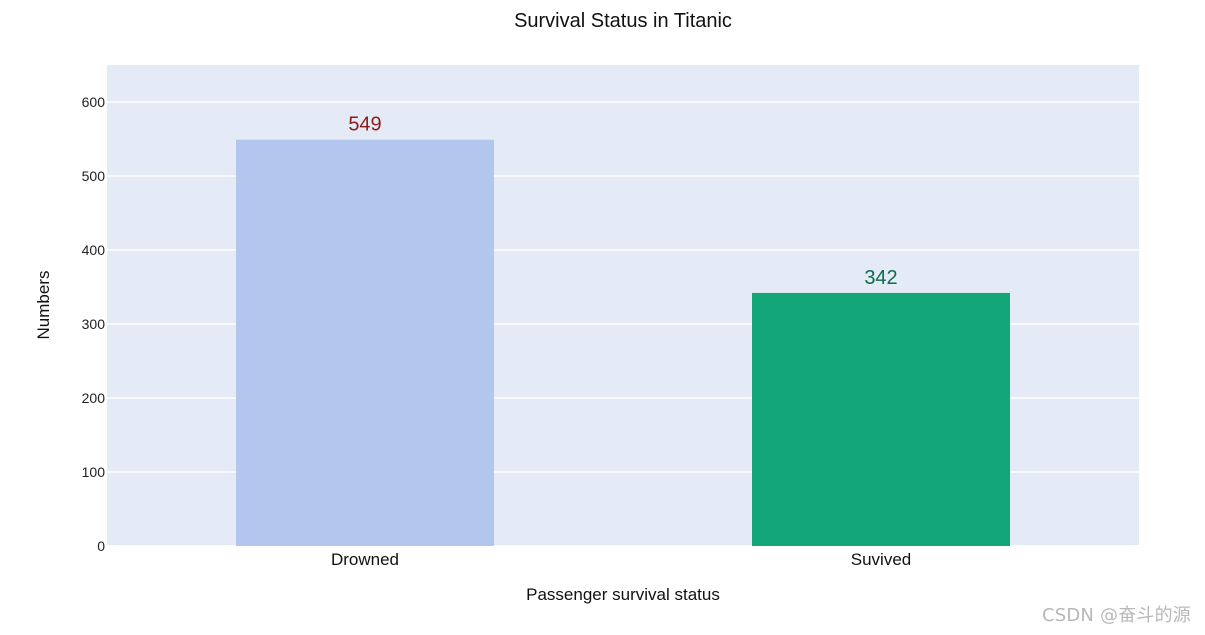 This screenshot has width=1205, height=635. I want to click on x-tick-label-suvived: Suvived, so click(881, 559).